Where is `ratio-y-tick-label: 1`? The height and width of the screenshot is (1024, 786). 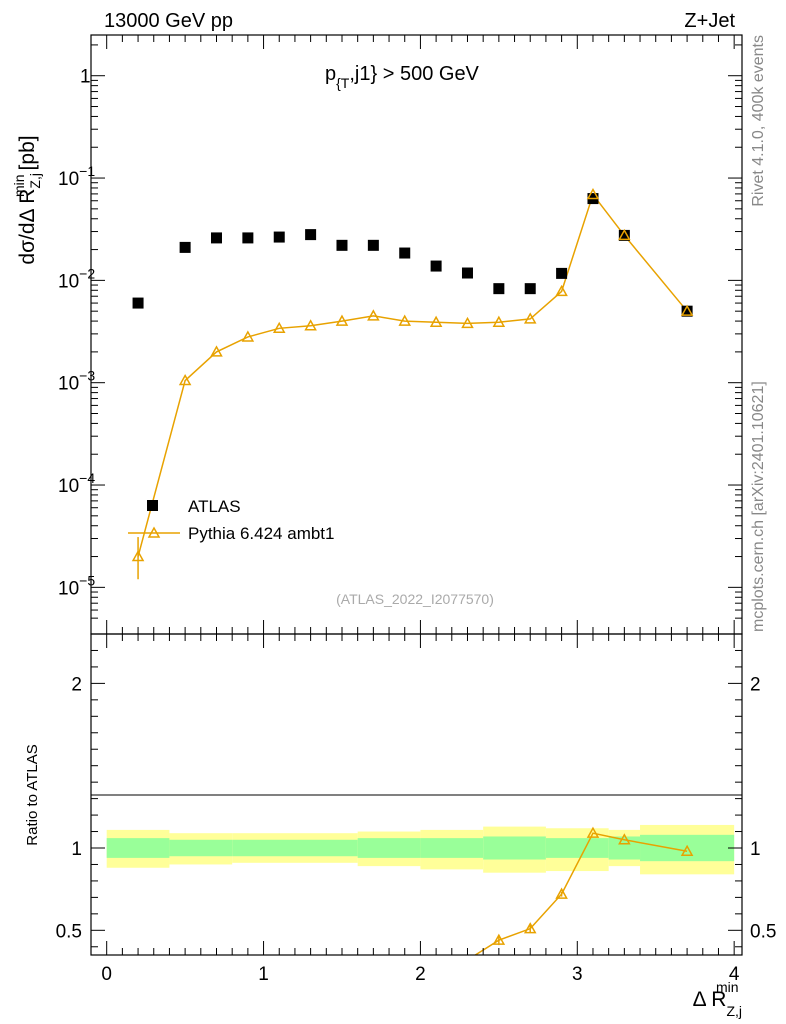 ratio-y-tick-label: 1 is located at coordinates (76, 849).